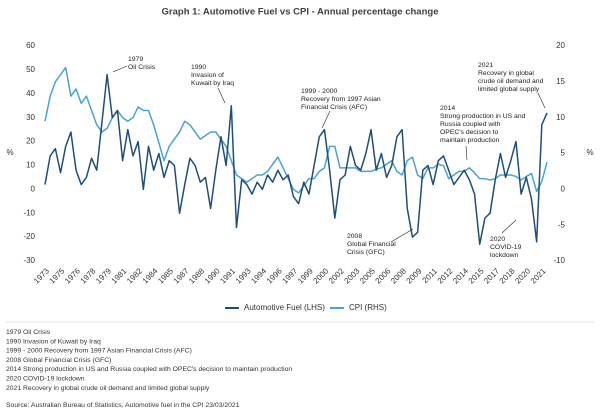  I want to click on y-tick-label: 40, so click(30, 93).